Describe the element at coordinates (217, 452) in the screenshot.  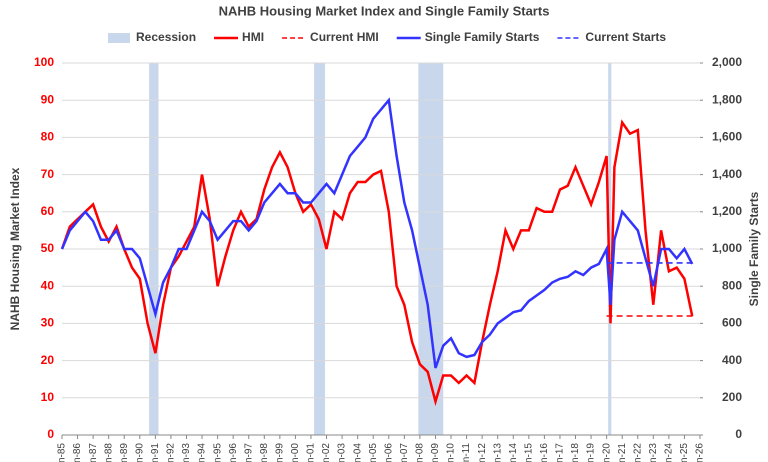
I see `x-tick-label: n-95` at that location.